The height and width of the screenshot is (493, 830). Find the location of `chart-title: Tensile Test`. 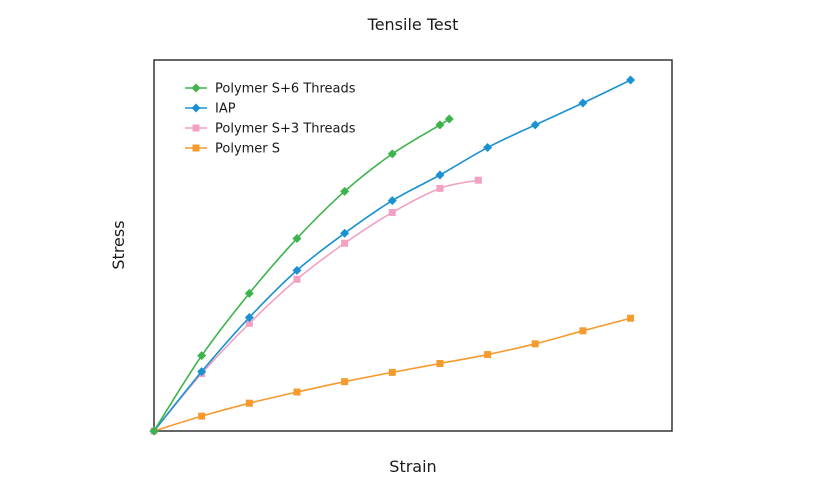

chart-title: Tensile Test is located at coordinates (413, 24).